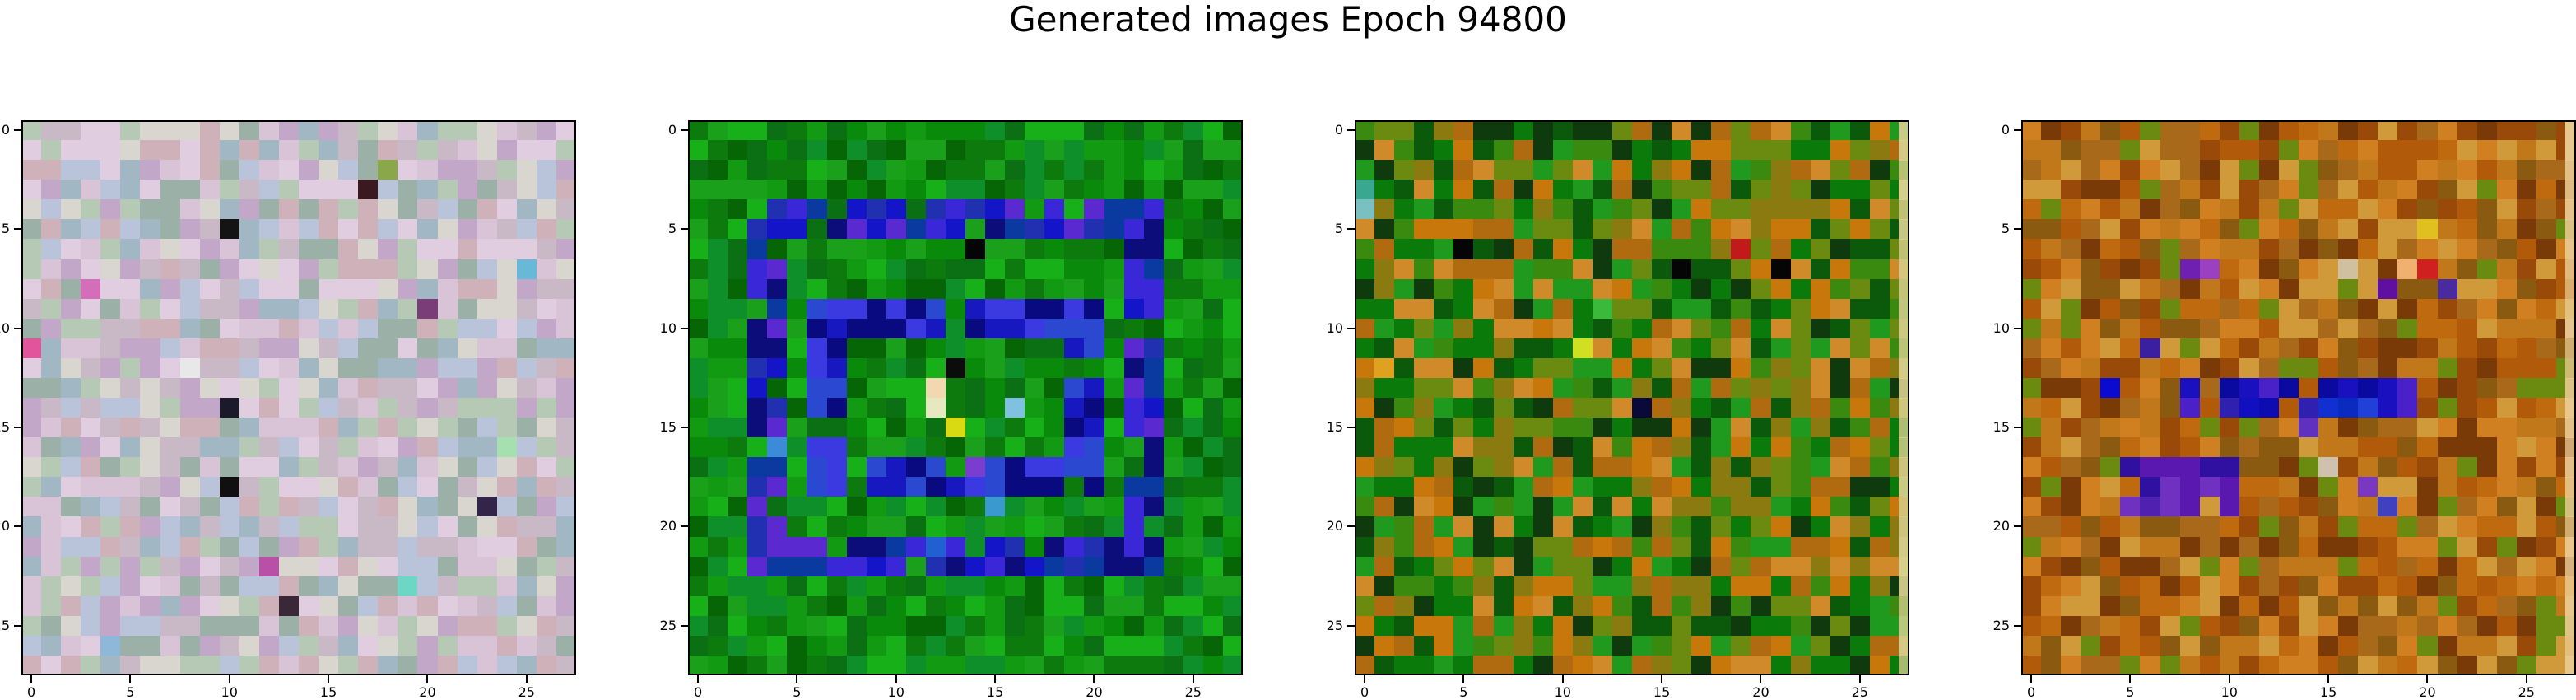 This screenshot has height=700, width=2576. What do you see at coordinates (1334, 625) in the screenshot?
I see `y-tick-label: 25` at bounding box center [1334, 625].